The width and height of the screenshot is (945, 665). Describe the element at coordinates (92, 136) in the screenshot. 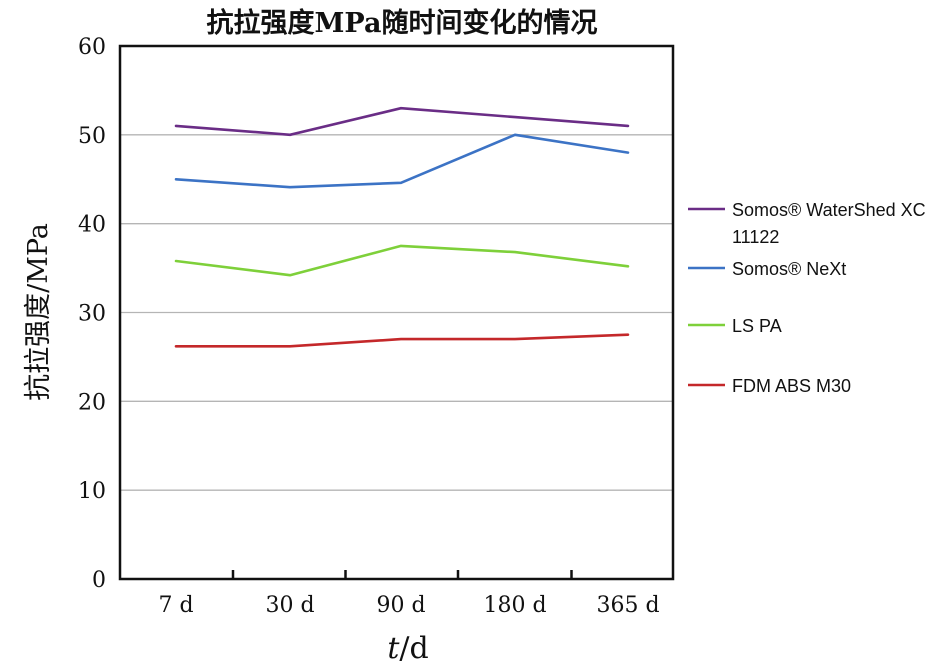

I see `y-tick-label: 50` at that location.